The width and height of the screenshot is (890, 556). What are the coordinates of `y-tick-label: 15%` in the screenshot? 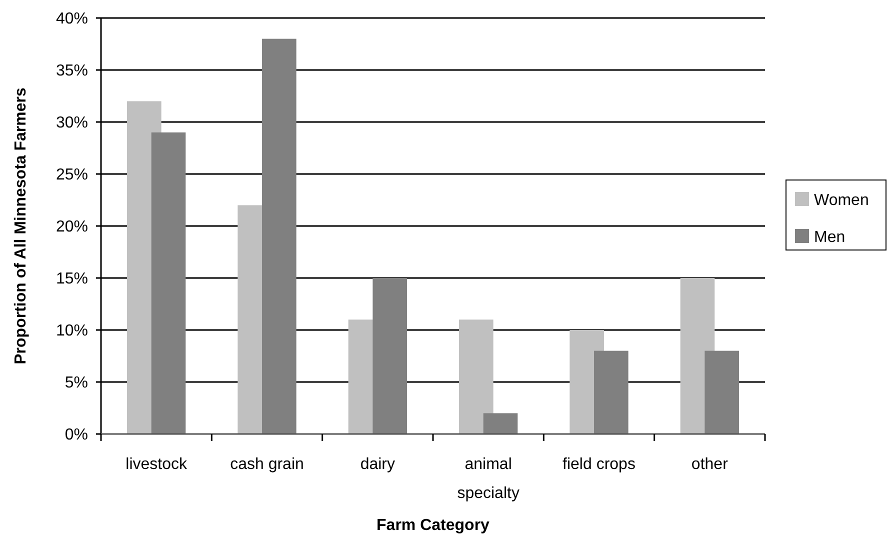 It's located at (72, 279).